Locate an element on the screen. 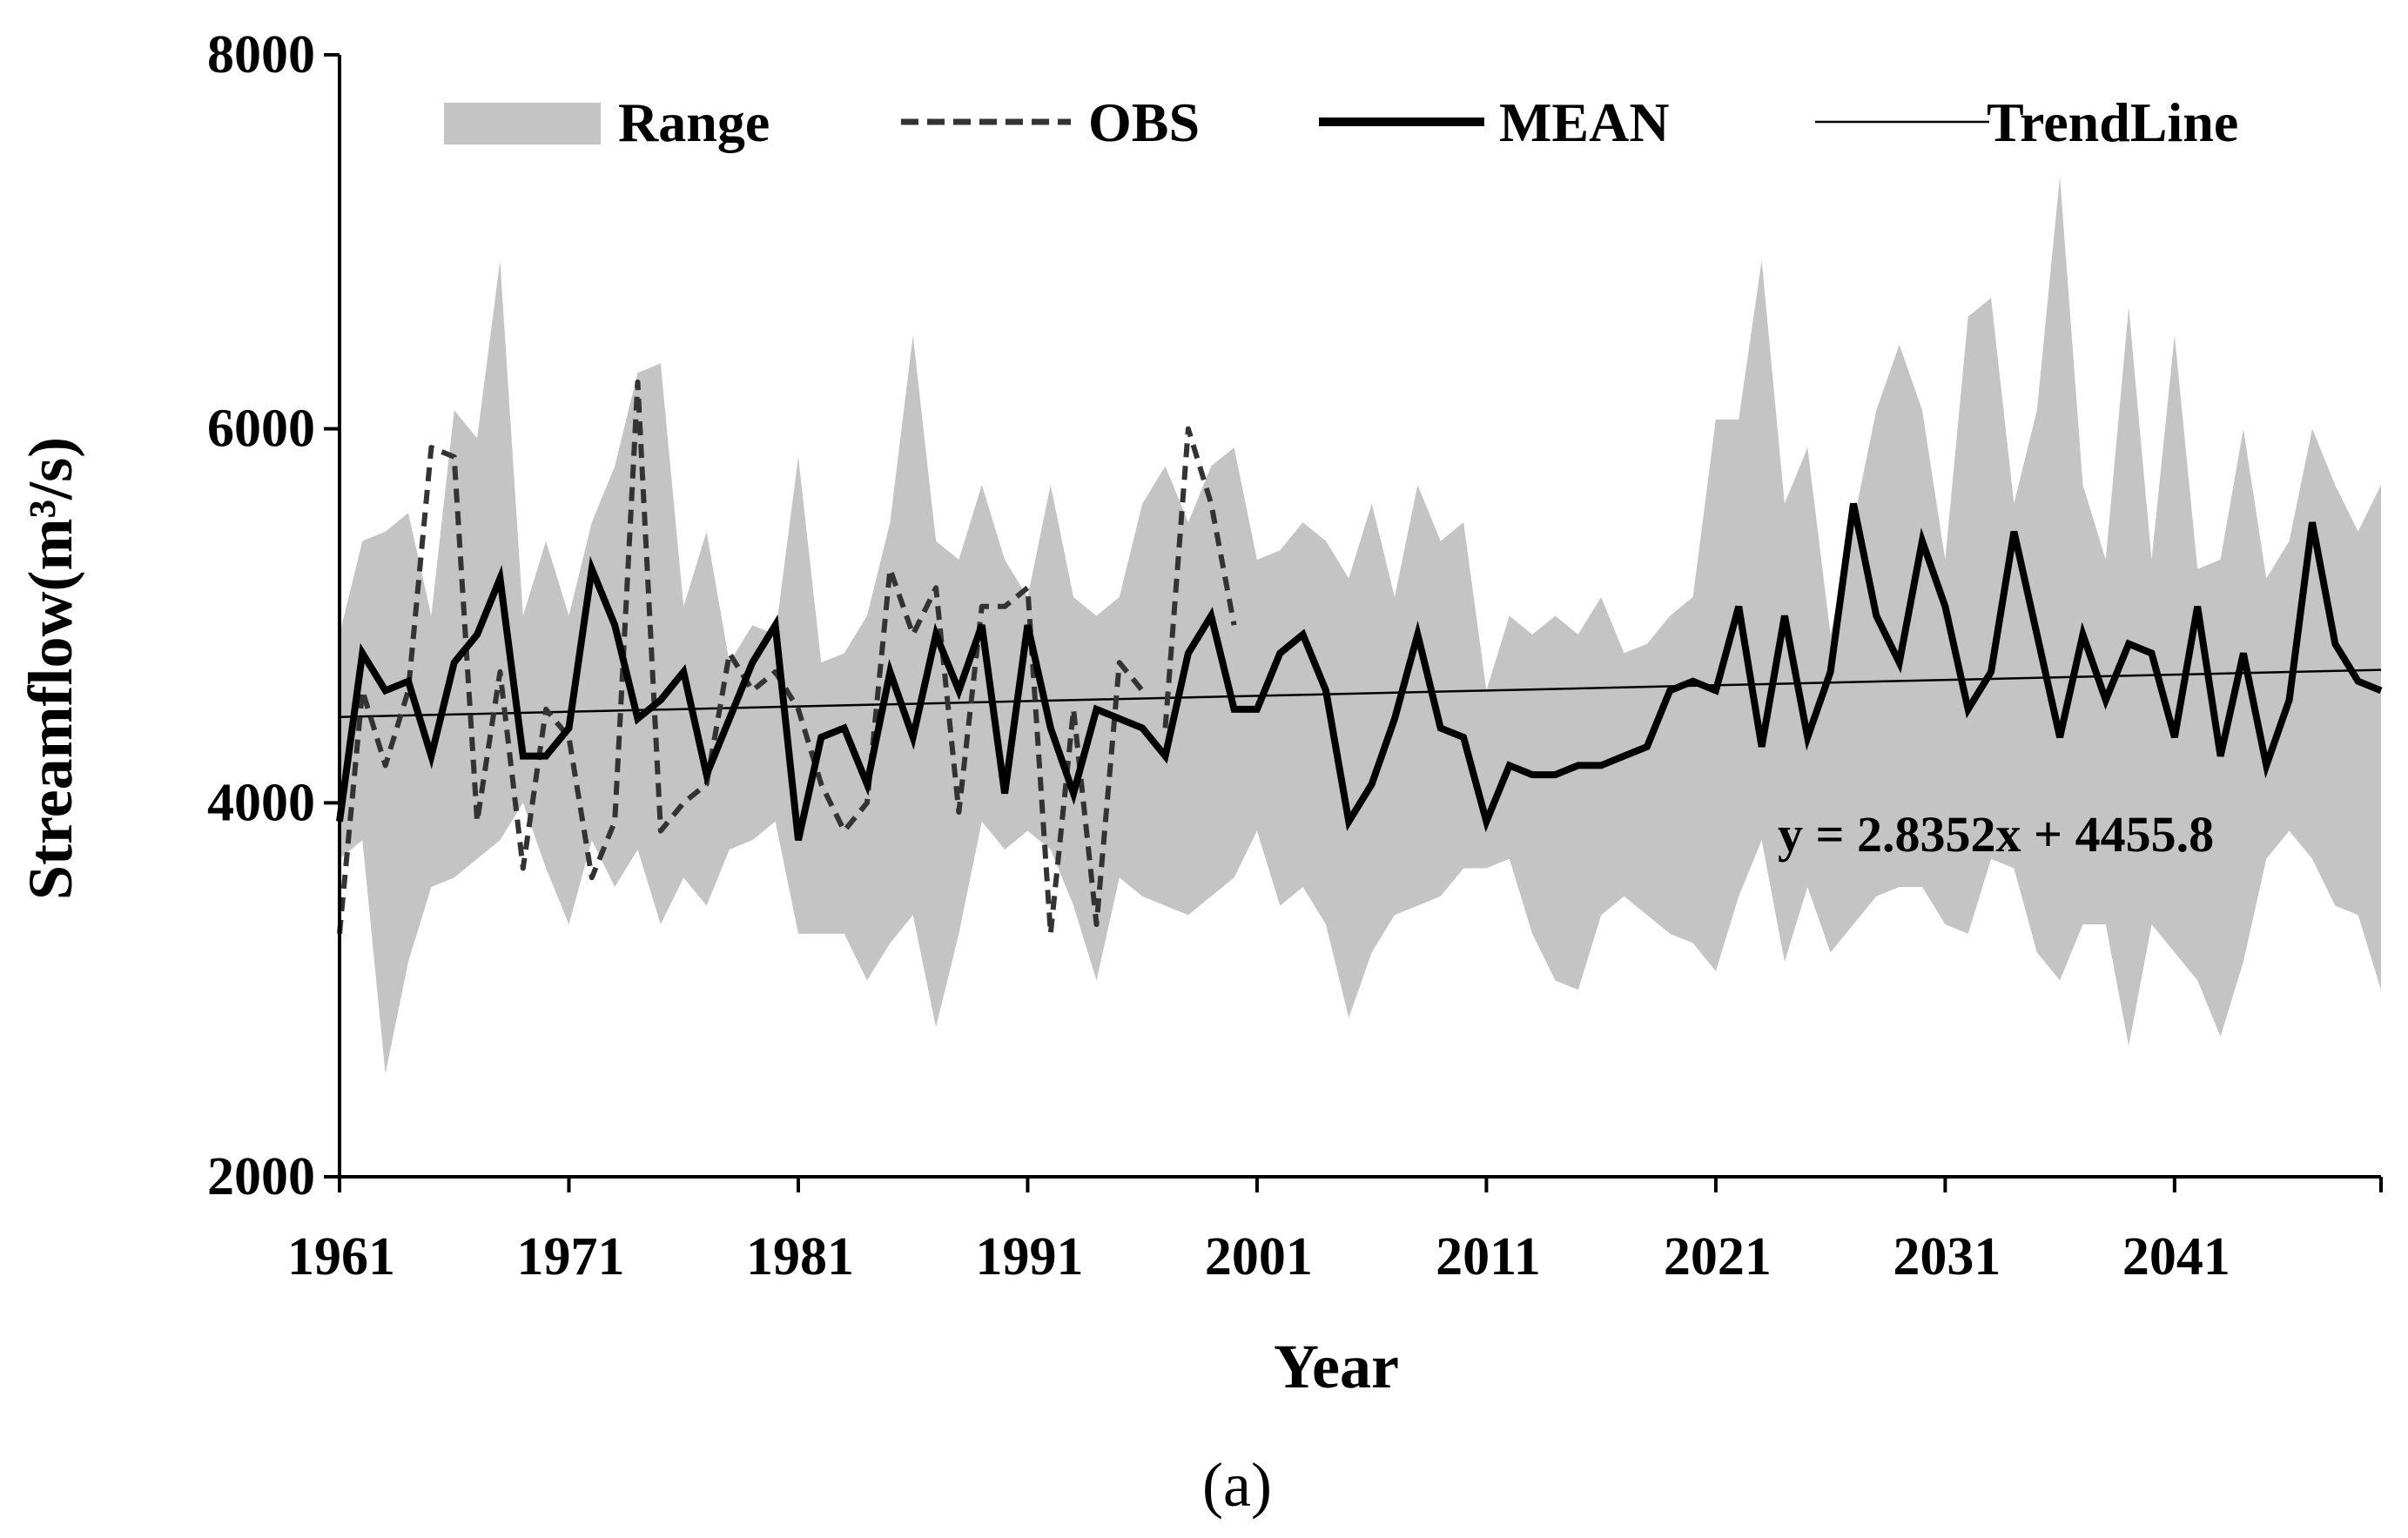  x-tick-label: 2011 is located at coordinates (1488, 1256).